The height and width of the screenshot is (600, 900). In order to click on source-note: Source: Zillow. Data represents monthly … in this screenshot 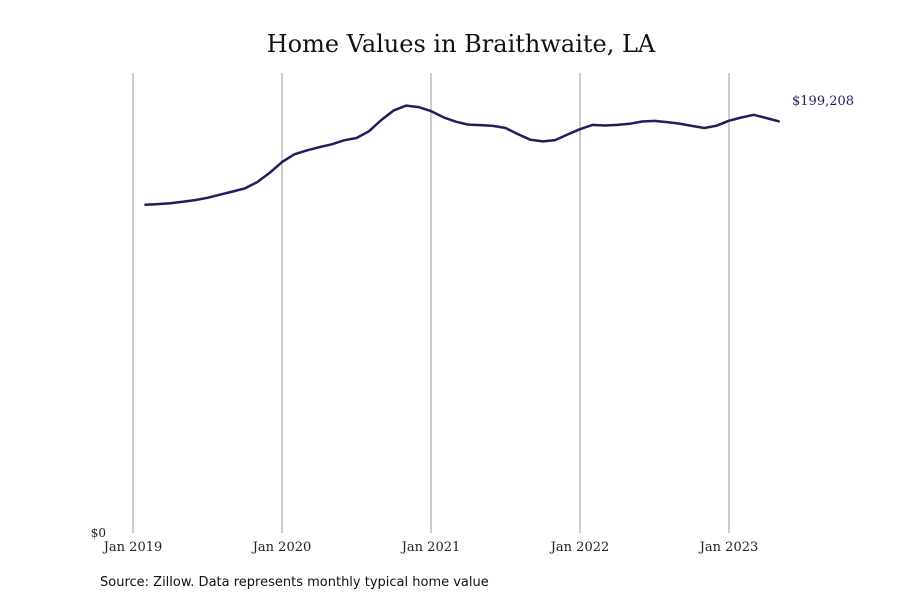, I will do `click(294, 582)`.